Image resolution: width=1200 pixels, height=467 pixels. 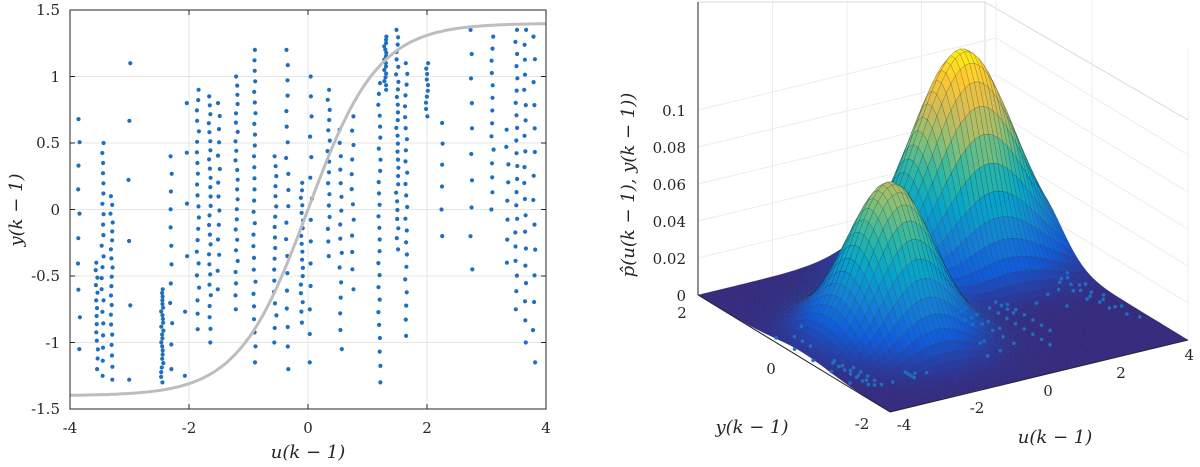 What do you see at coordinates (771, 369) in the screenshot?
I see `y-tick-1: 0` at bounding box center [771, 369].